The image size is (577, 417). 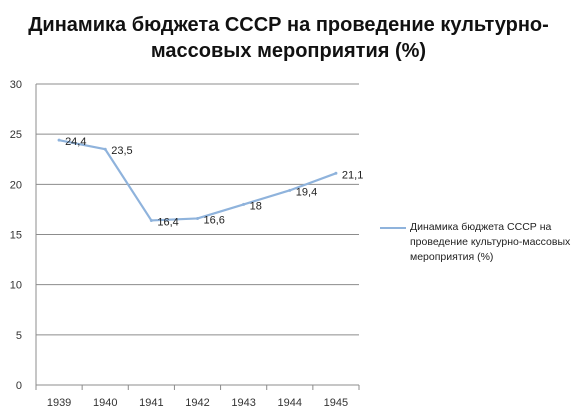 I want to click on data-label: 19,4, so click(x=306, y=192).